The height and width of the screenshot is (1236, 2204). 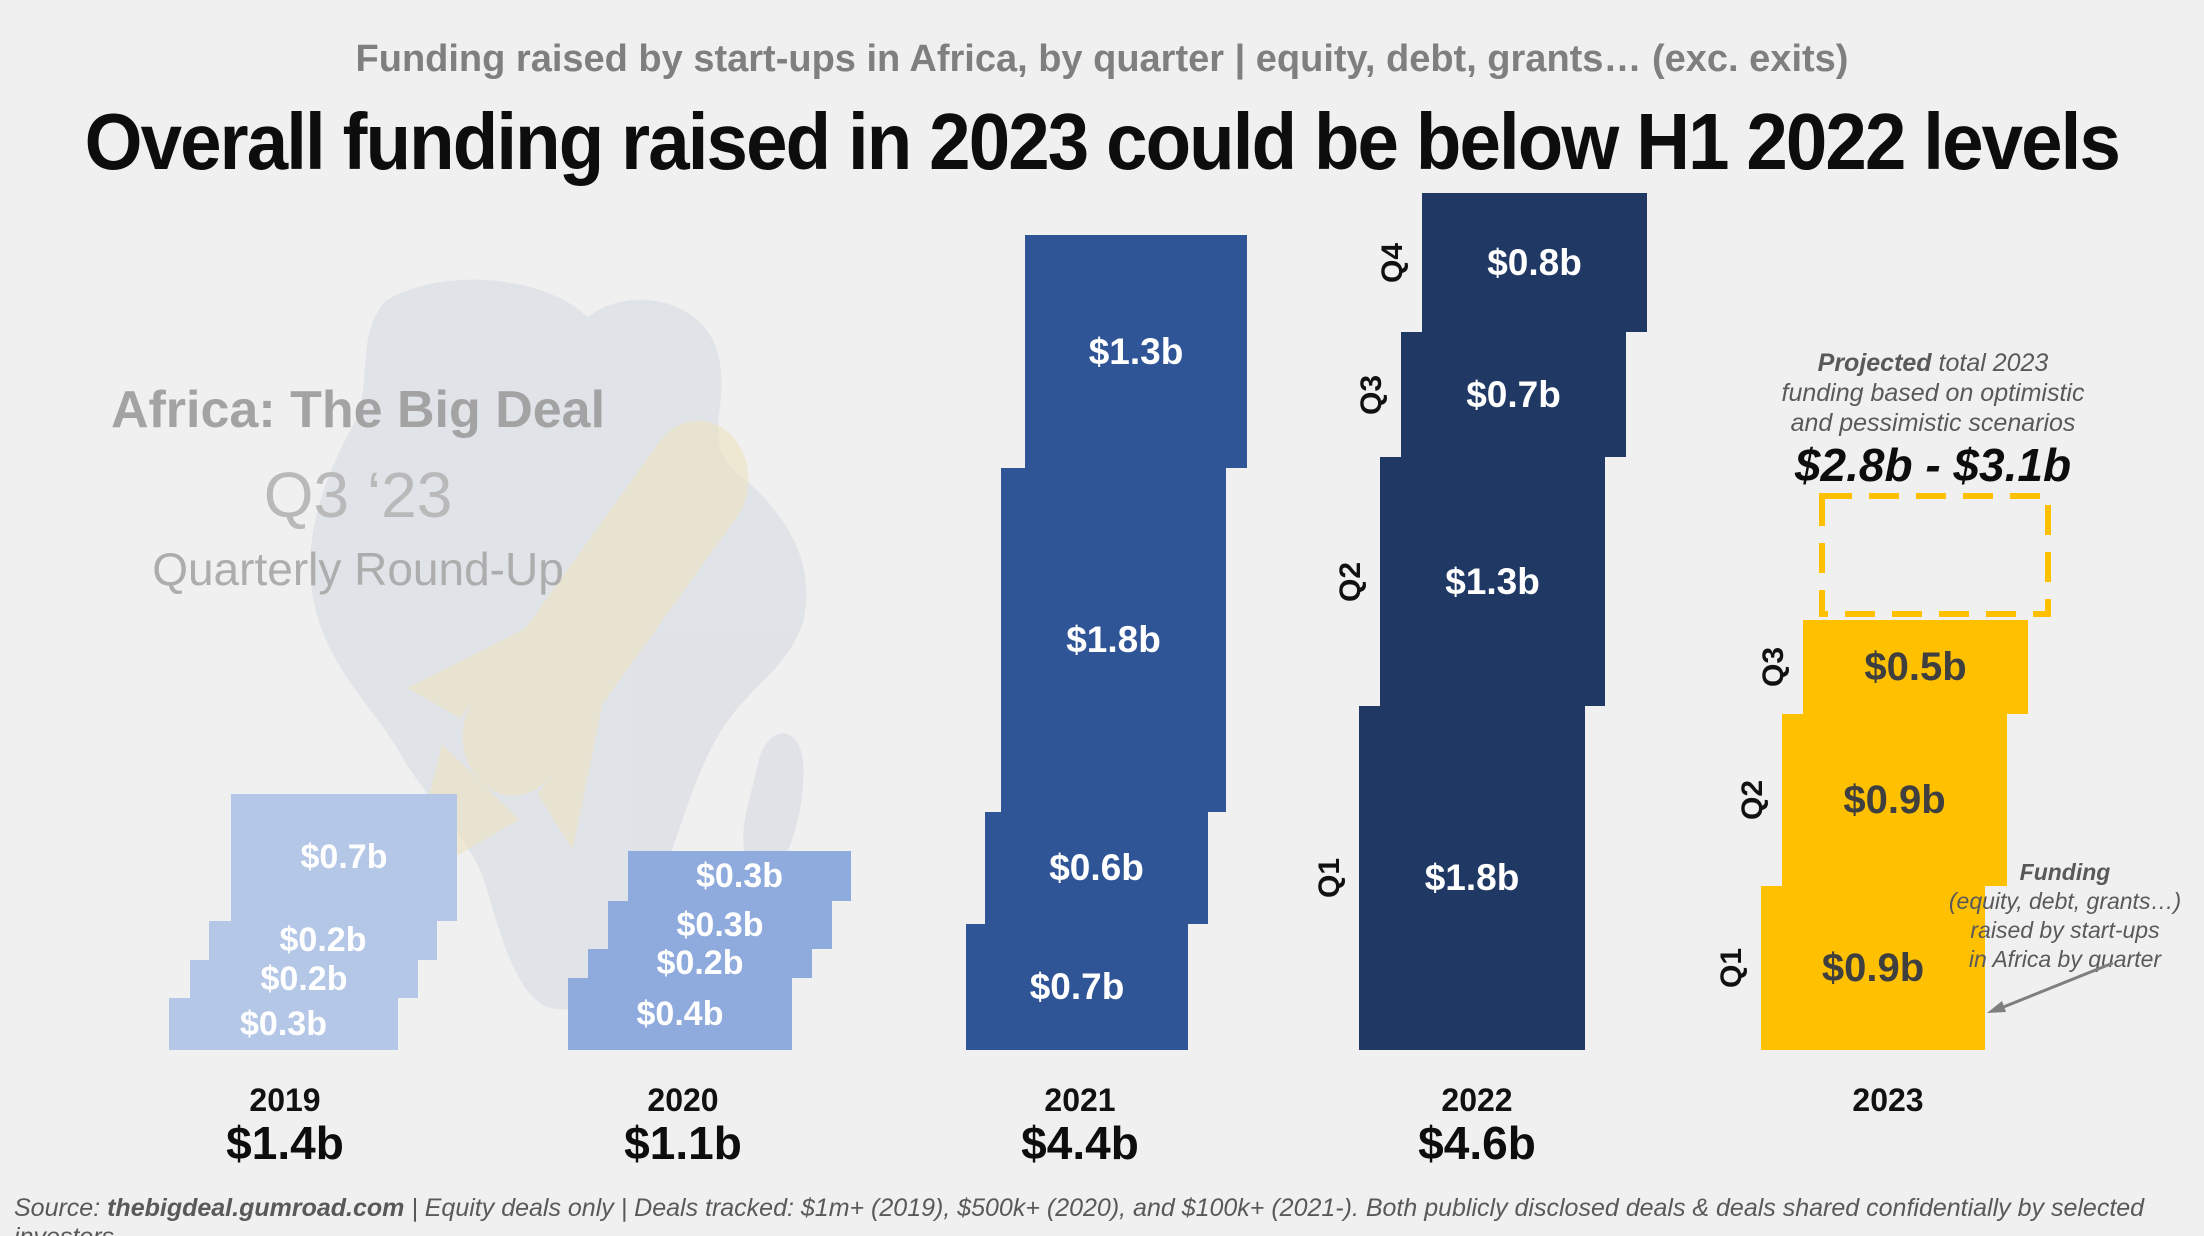 I want to click on year-total-2021: $4.4b, so click(x=1080, y=1143).